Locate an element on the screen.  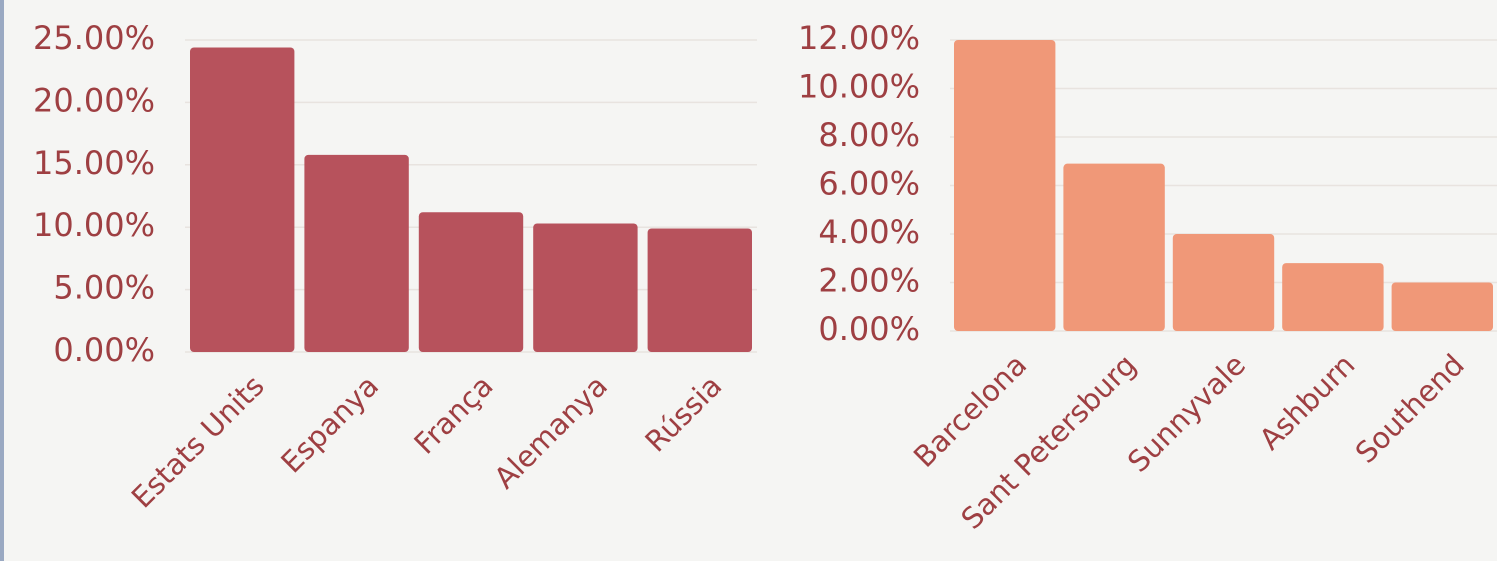
y-tick-label: 2.00% is located at coordinates (869, 281).